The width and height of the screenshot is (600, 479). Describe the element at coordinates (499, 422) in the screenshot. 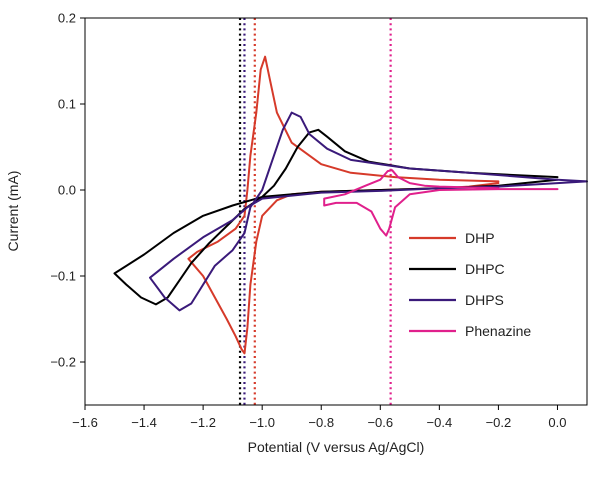

I see `x-tick-label: −0.2` at that location.